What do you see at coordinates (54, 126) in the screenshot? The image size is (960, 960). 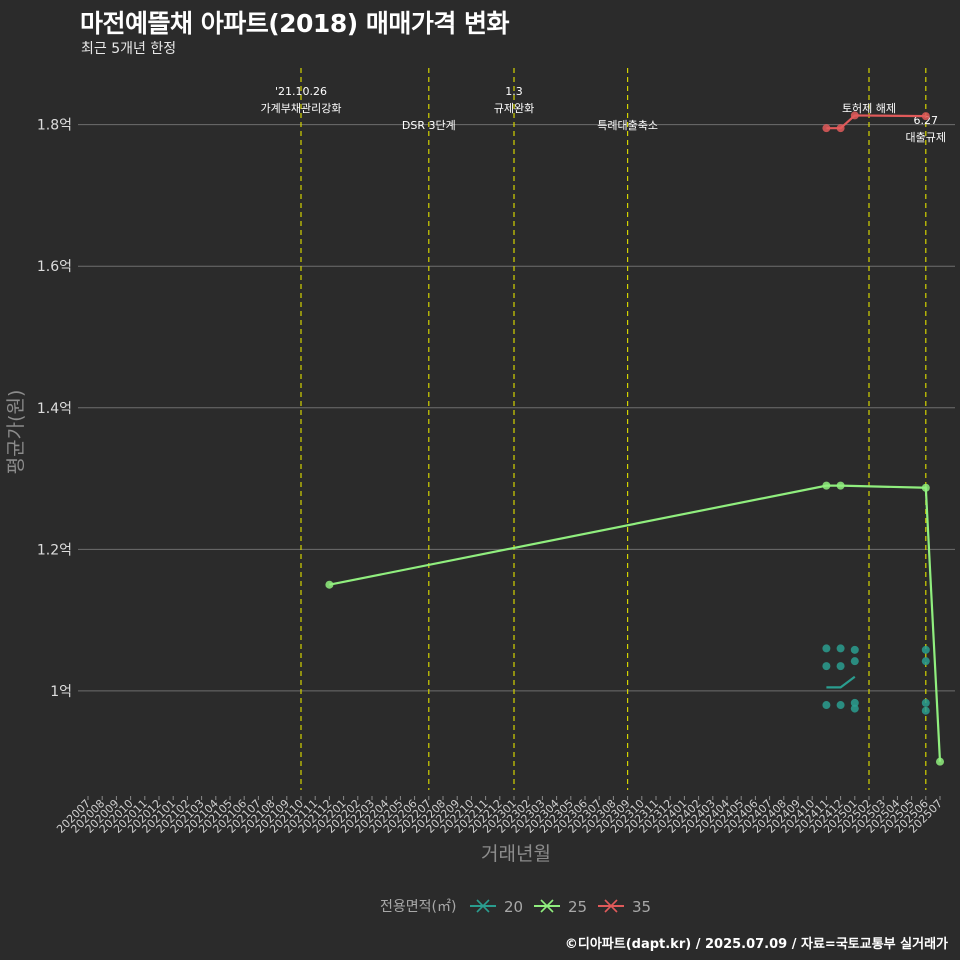 I see `y-tick-label: 1.8억` at bounding box center [54, 126].